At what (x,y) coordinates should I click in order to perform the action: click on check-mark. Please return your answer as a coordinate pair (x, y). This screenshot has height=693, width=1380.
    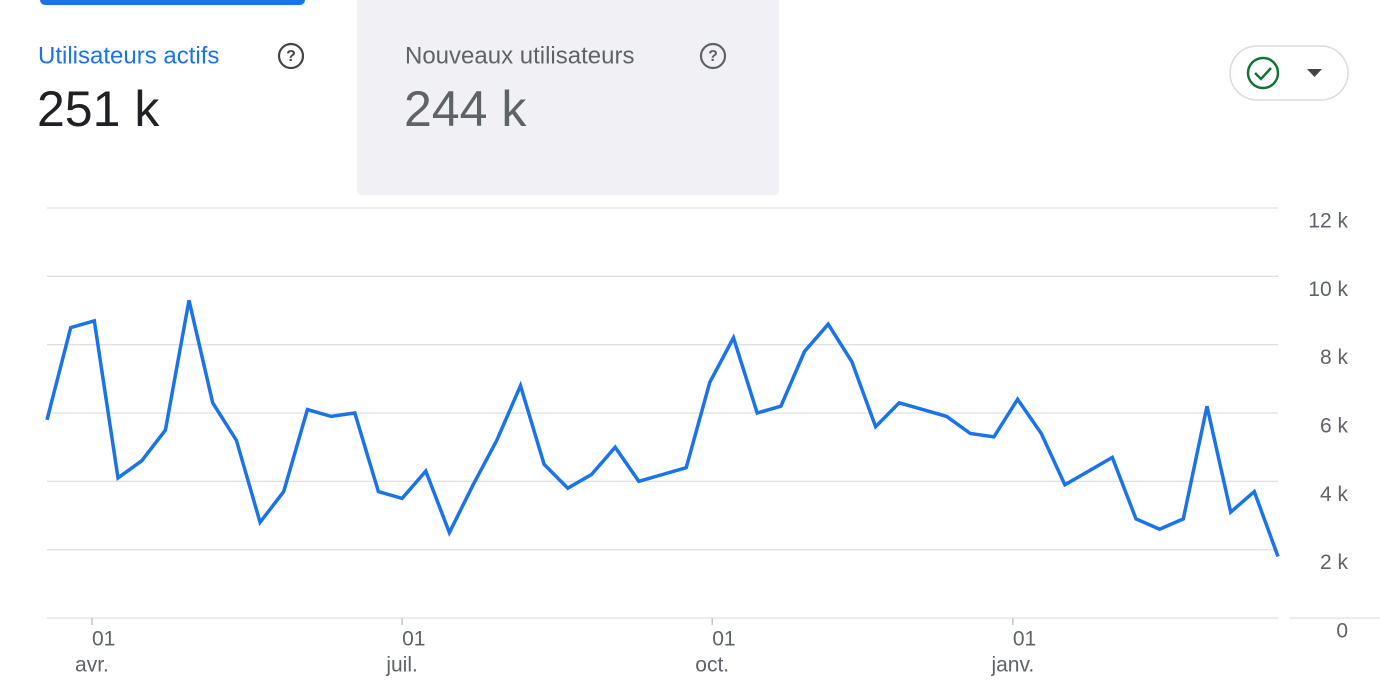
    Looking at the image, I should click on (1263, 74).